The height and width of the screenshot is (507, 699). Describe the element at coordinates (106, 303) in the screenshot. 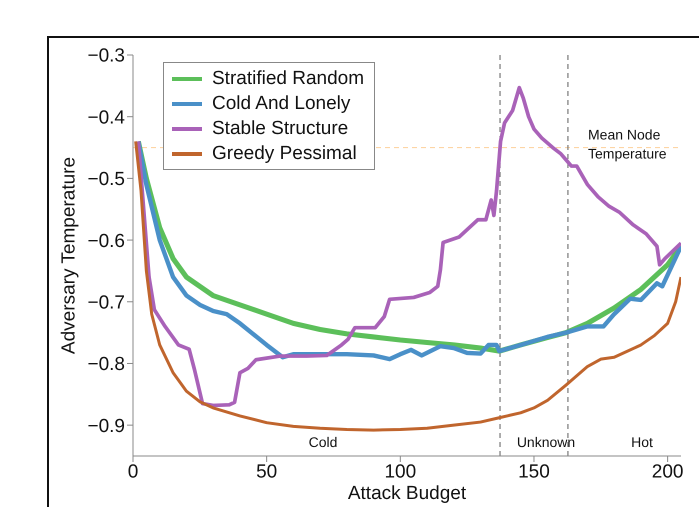

I see `y-tick-label: −0.7` at that location.